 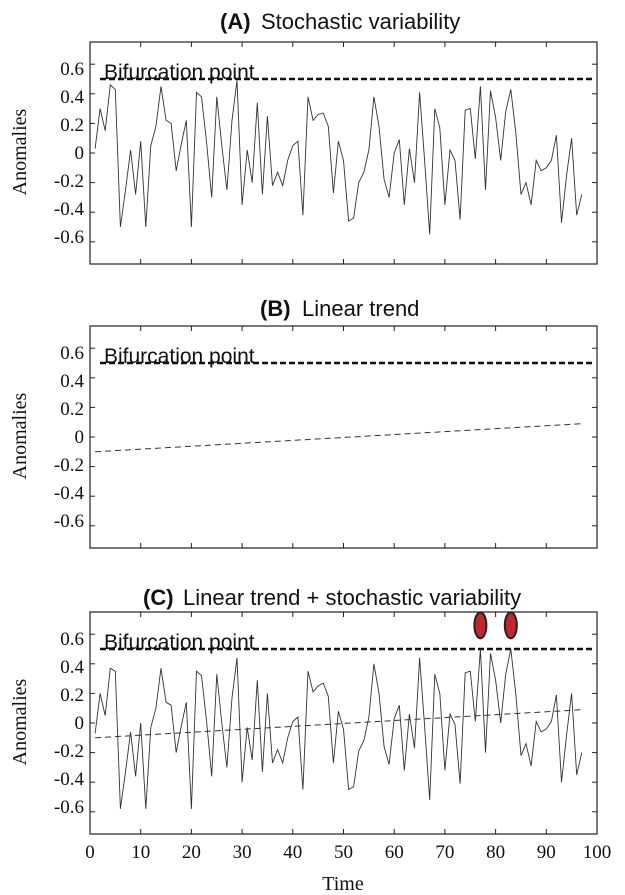 I want to click on panel-b-yticks: 0.6 0.4 0.2 0 -0.2 -0.4 -0.6, so click(x=69, y=437).